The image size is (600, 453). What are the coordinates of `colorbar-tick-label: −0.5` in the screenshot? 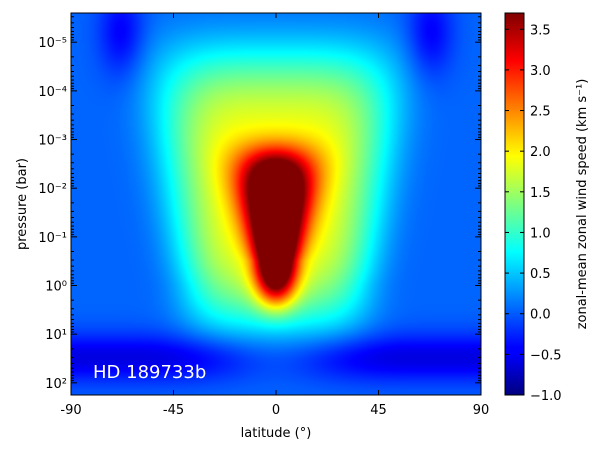 It's located at (546, 355).